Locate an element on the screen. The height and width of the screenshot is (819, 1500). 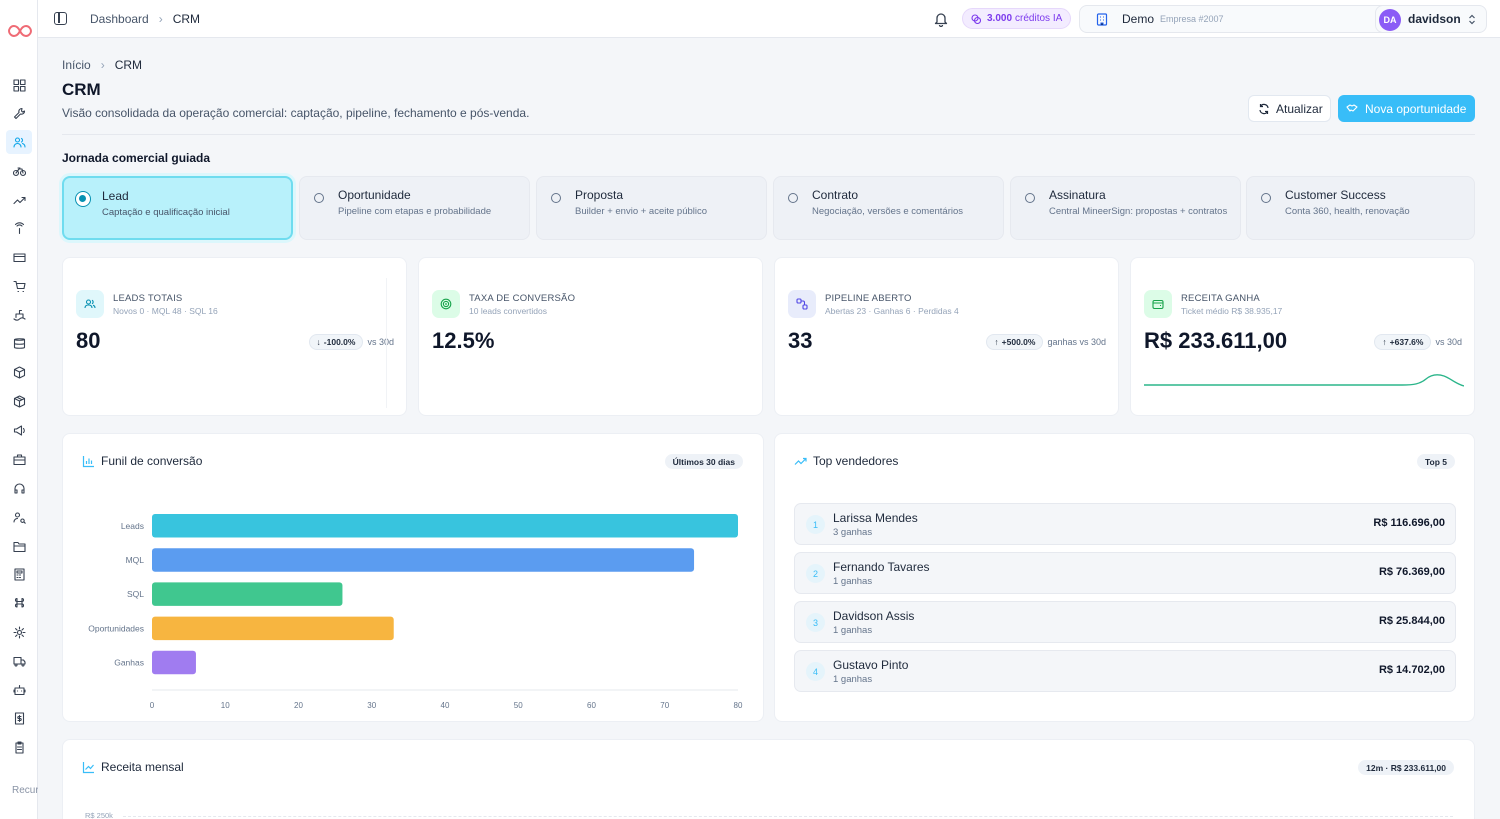
seller-row: 4 Gustavo Pinto 1 ganhas R$ 14.702,00 is located at coordinates (1125, 671).